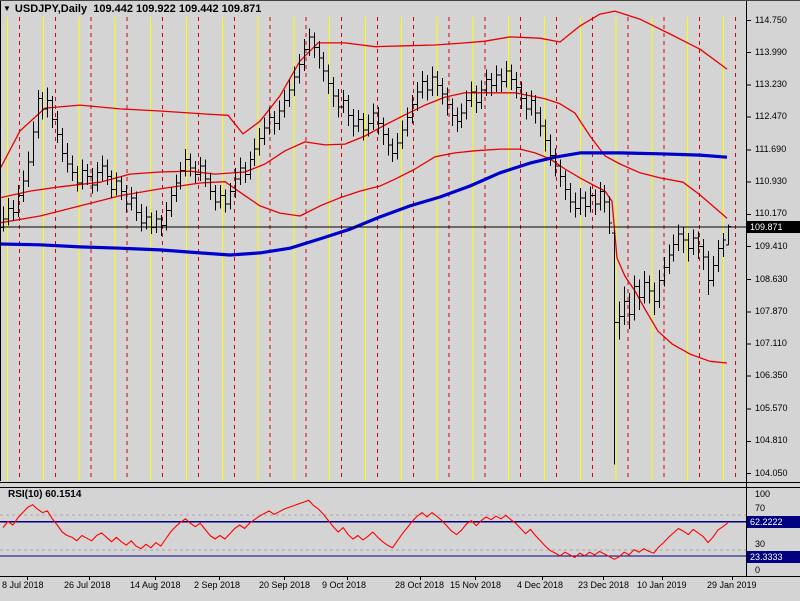  I want to click on time-axis-label: 23 Dec 2018, so click(604, 585).